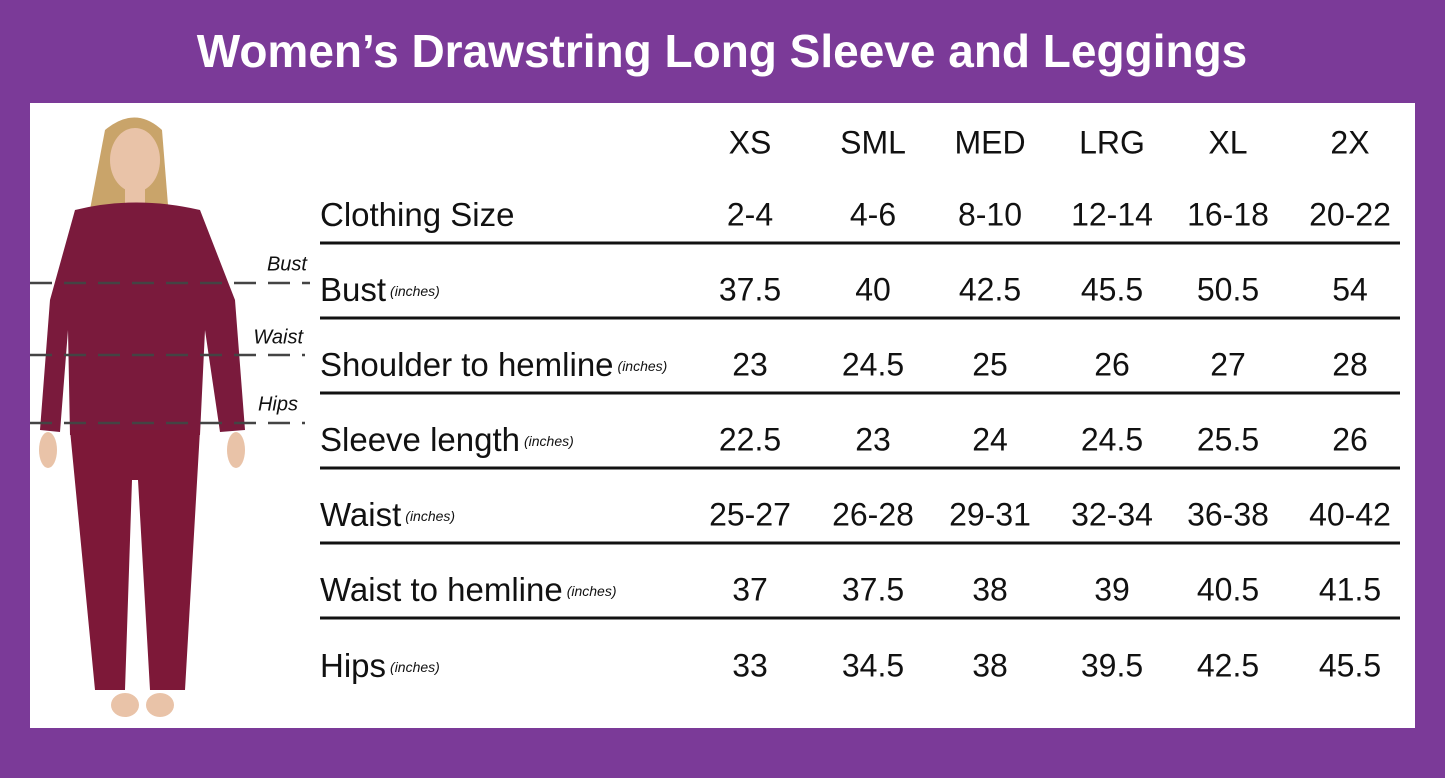  I want to click on row-label-text: Waist, so click(360, 514).